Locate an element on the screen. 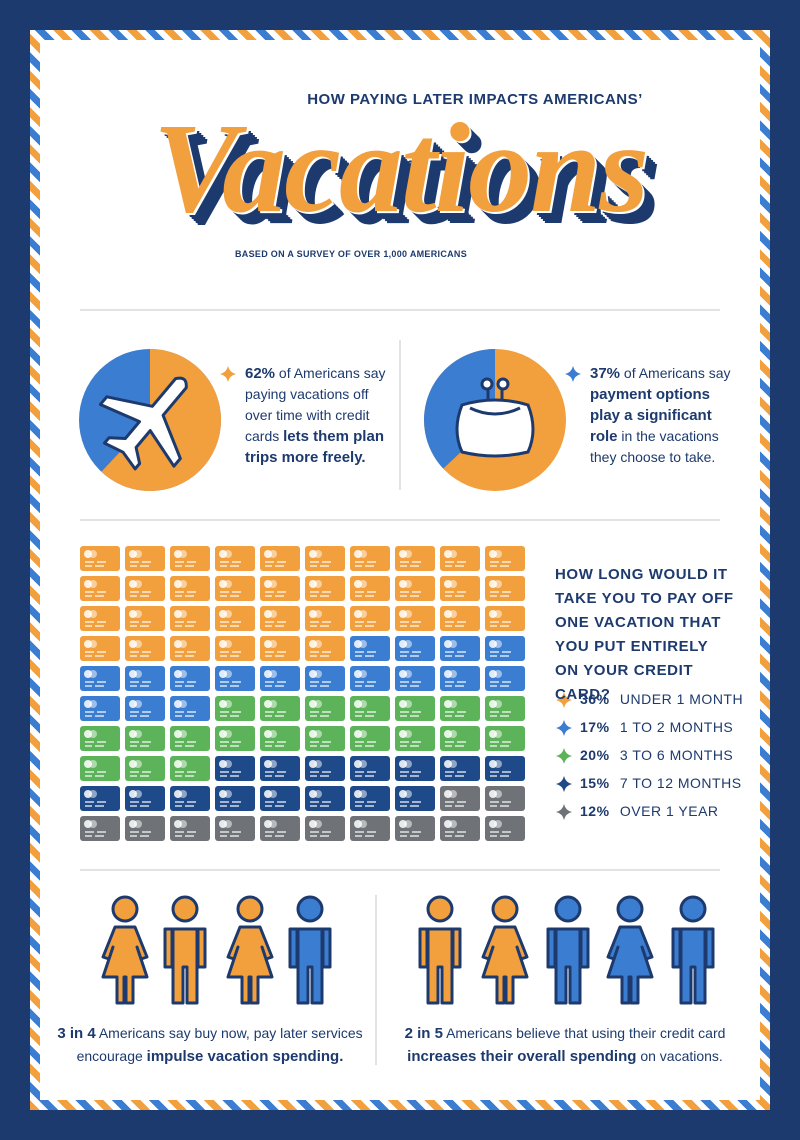 The image size is (800, 1140). people-text: on vacations. is located at coordinates (681, 1056).